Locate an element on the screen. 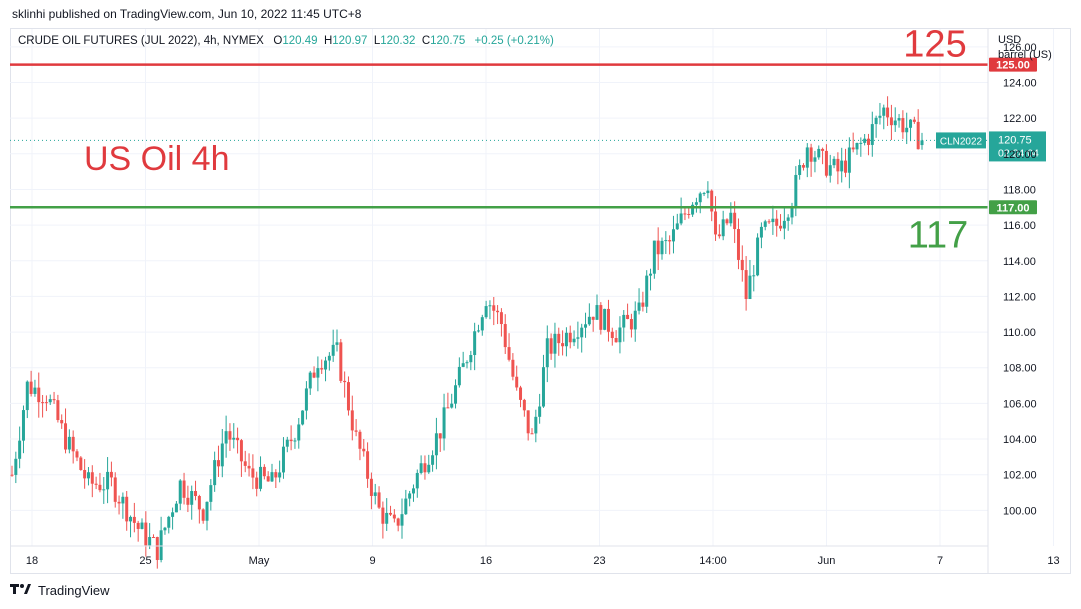  level-annotation-125: 125 is located at coordinates (934, 45).